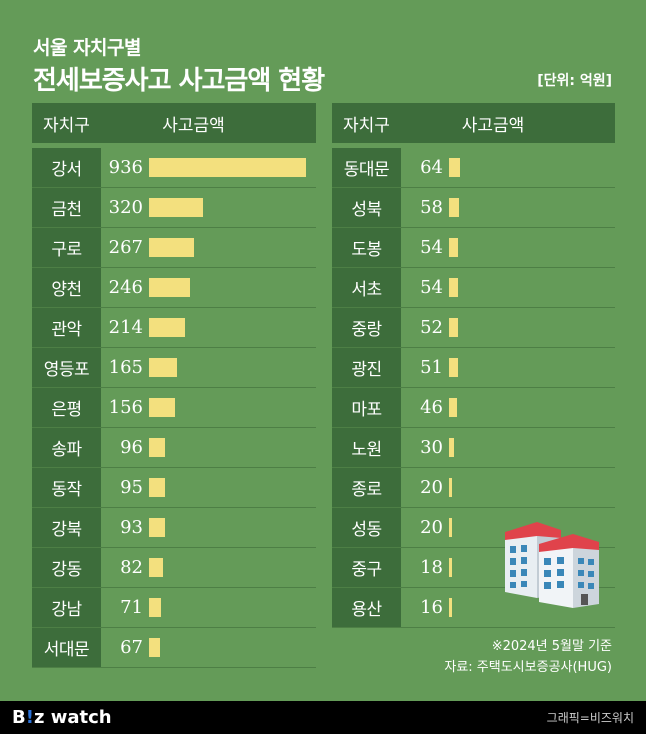 The height and width of the screenshot is (734, 646). I want to click on table-row: 양천 246, so click(174, 288).